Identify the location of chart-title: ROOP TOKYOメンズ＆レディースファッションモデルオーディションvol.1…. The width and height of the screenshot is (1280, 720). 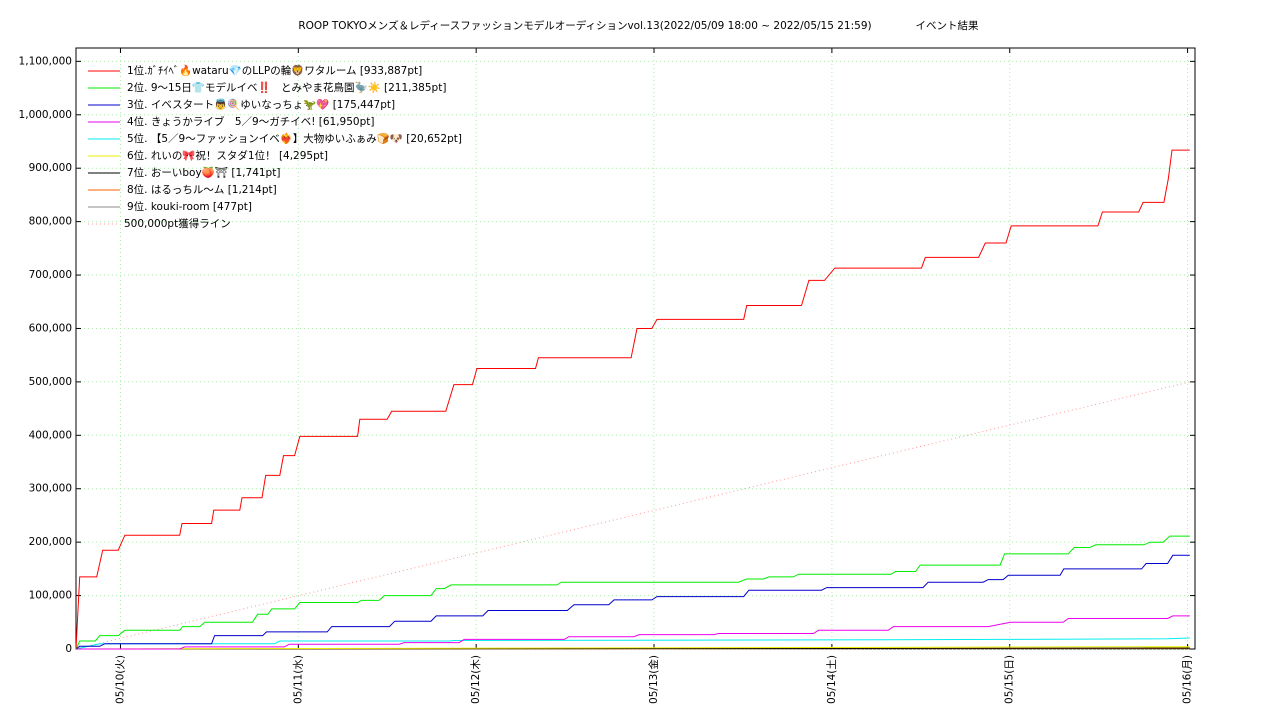
(584, 25).